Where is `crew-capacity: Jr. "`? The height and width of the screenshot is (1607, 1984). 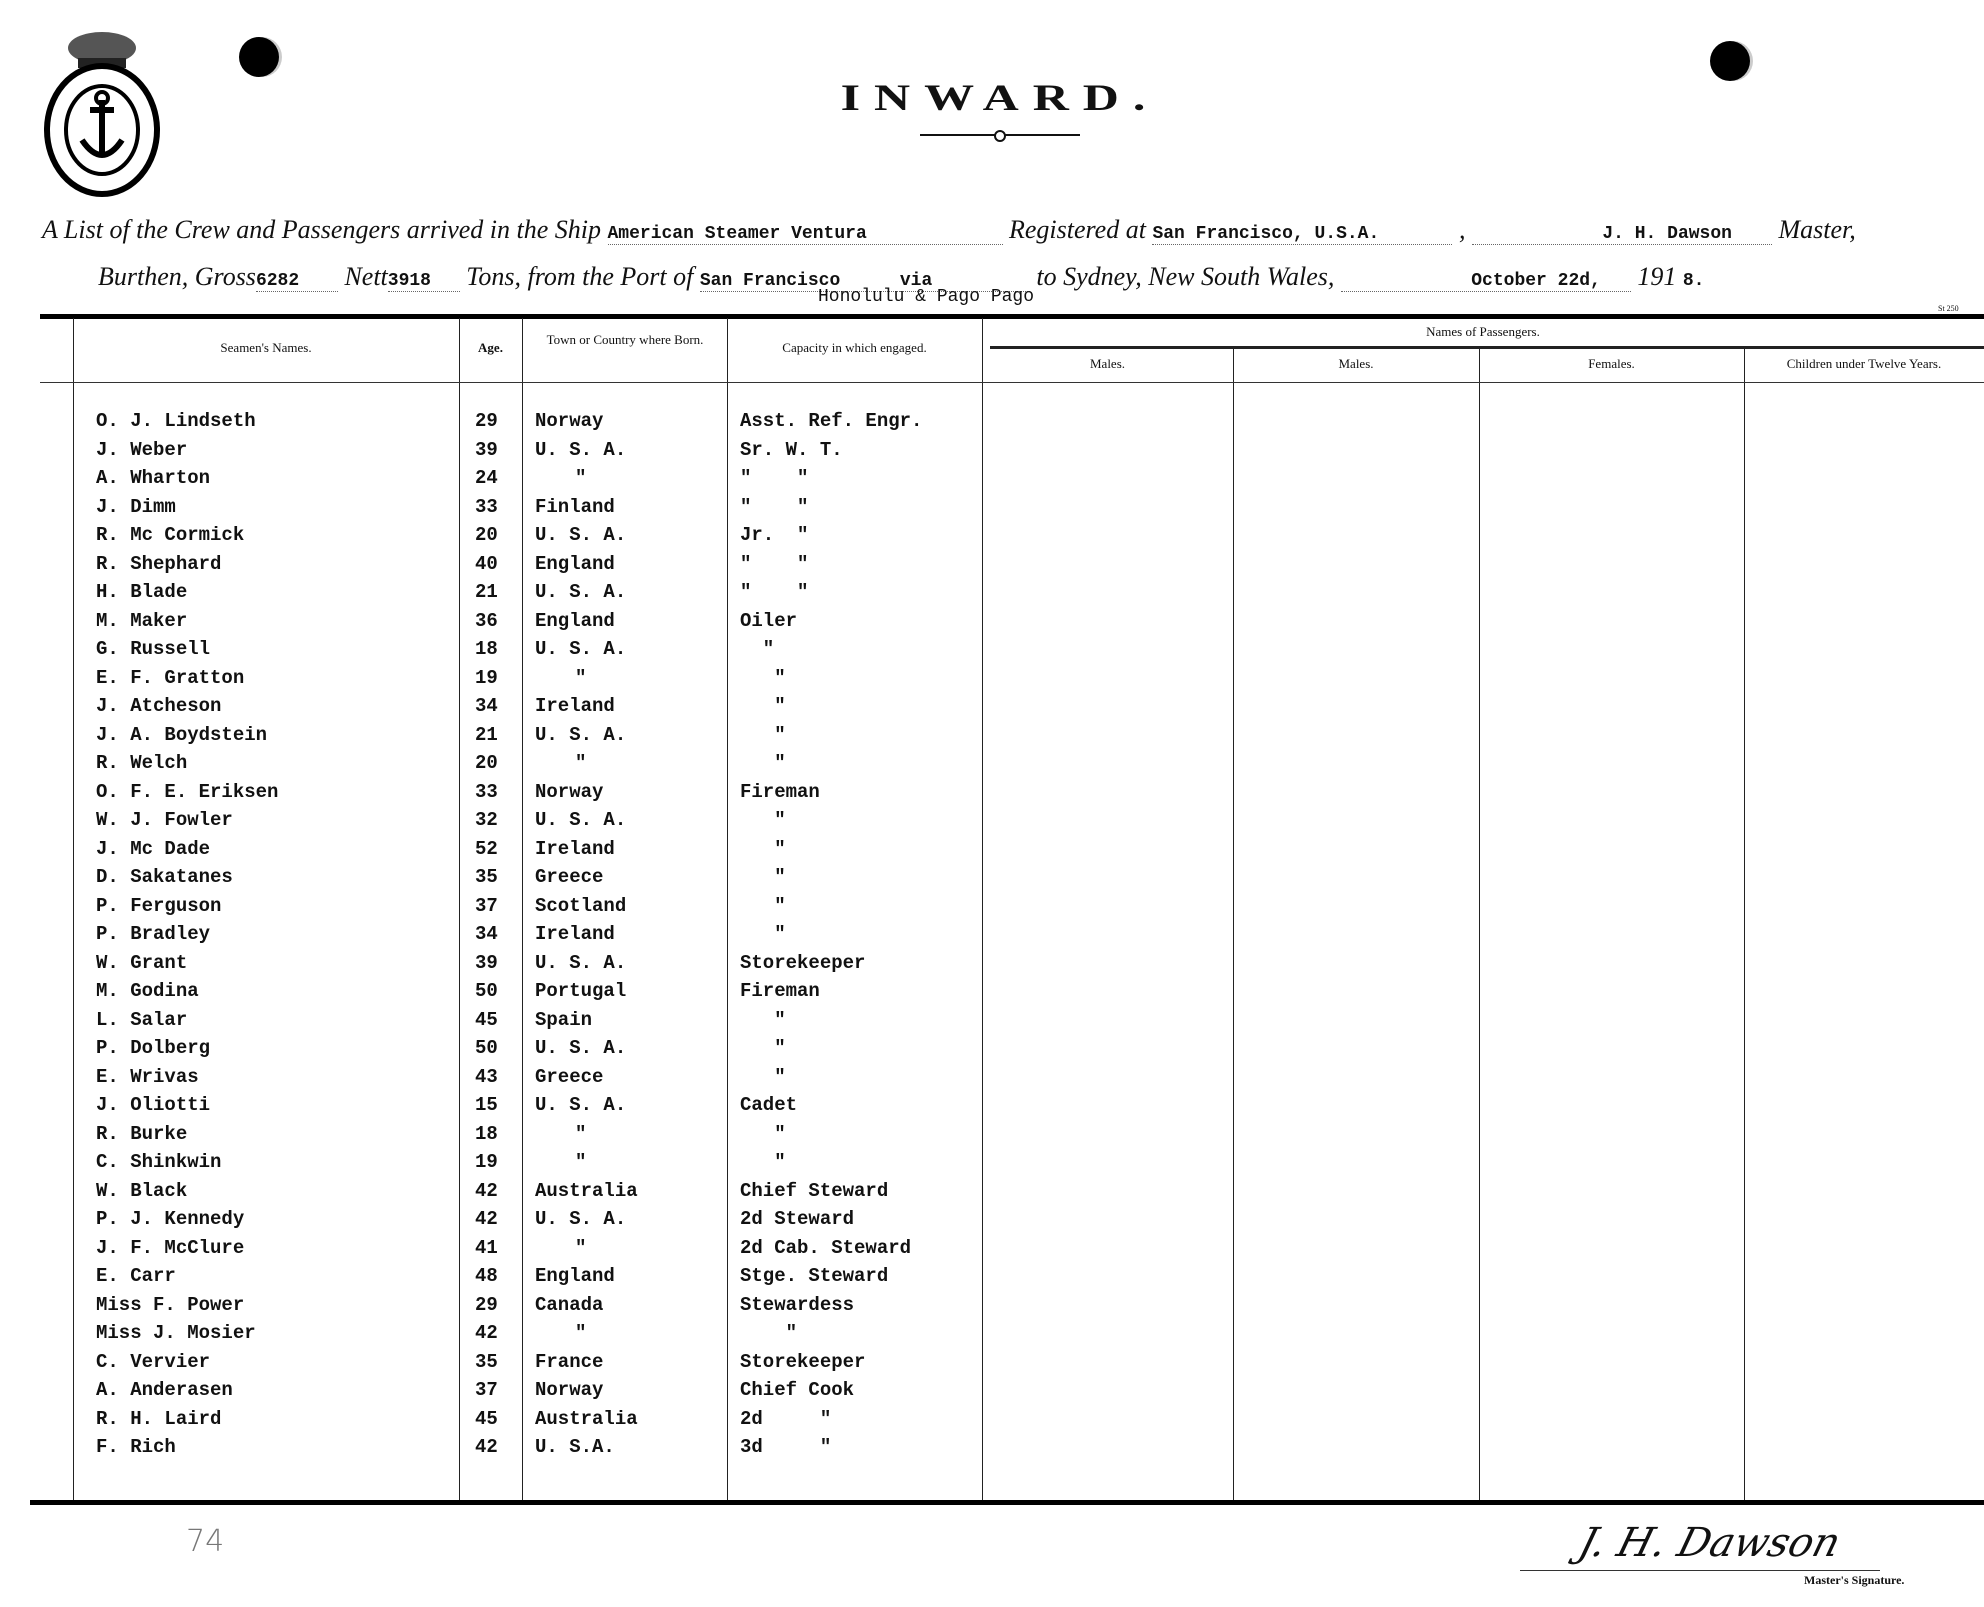
crew-capacity: Jr. " is located at coordinates (774, 535).